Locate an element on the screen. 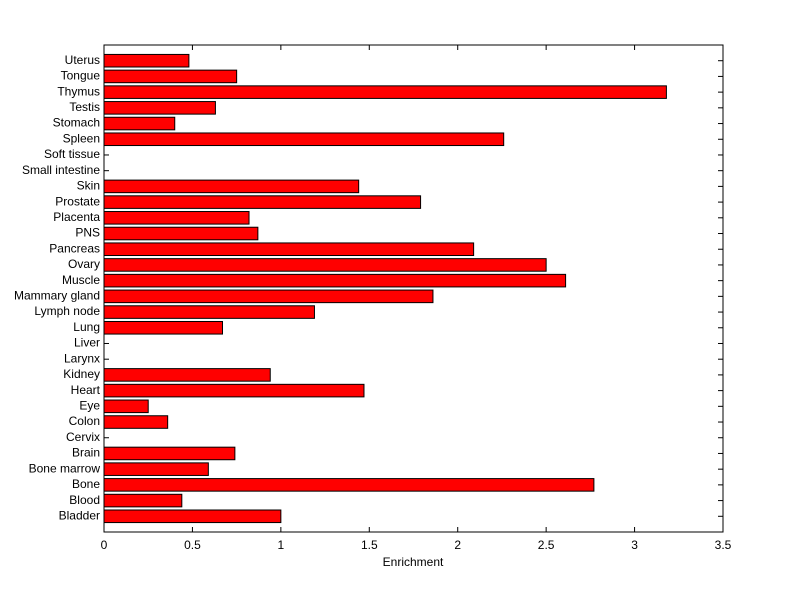  y-tick-label: Stomach is located at coordinates (76, 123).